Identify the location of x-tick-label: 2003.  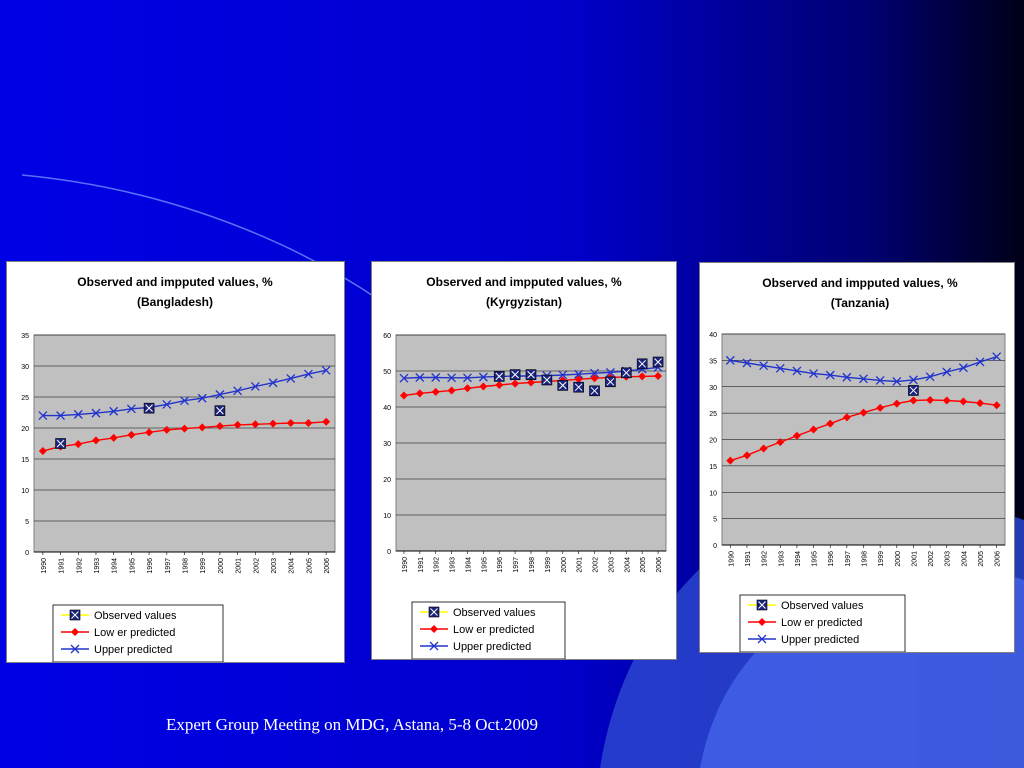
(948, 559).